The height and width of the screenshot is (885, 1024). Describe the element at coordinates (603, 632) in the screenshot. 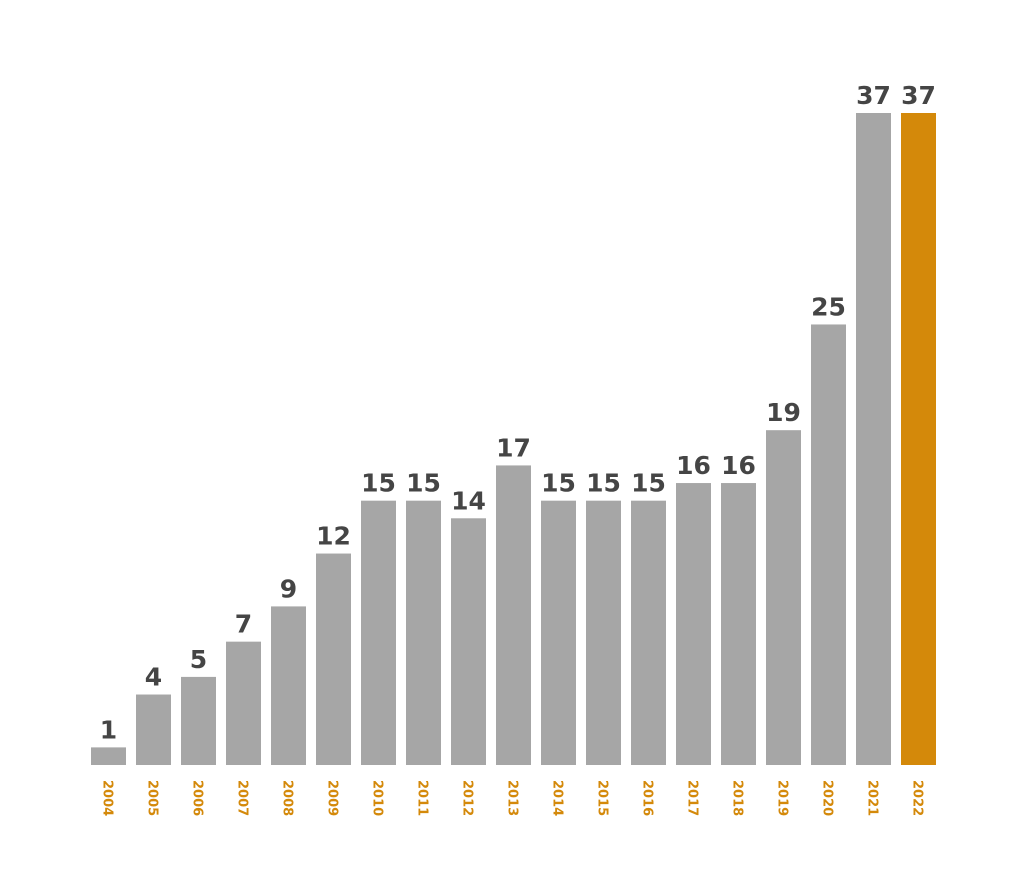

I see `bar-2015` at that location.